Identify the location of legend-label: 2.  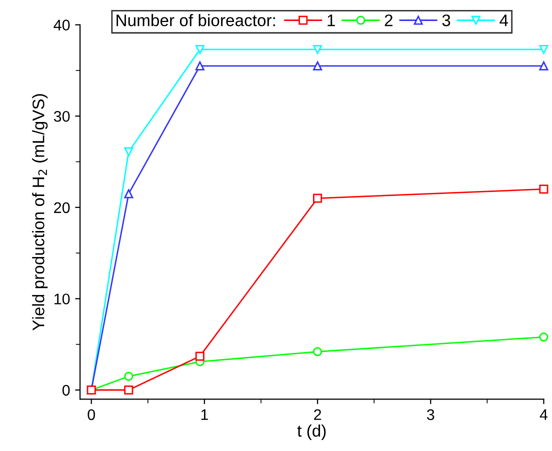
(388, 20).